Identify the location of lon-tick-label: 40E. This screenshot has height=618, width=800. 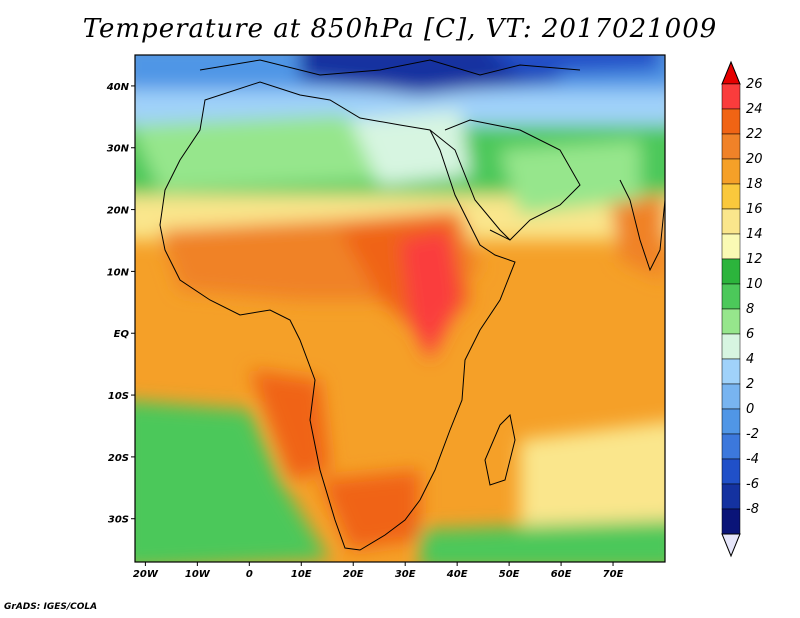
(457, 574).